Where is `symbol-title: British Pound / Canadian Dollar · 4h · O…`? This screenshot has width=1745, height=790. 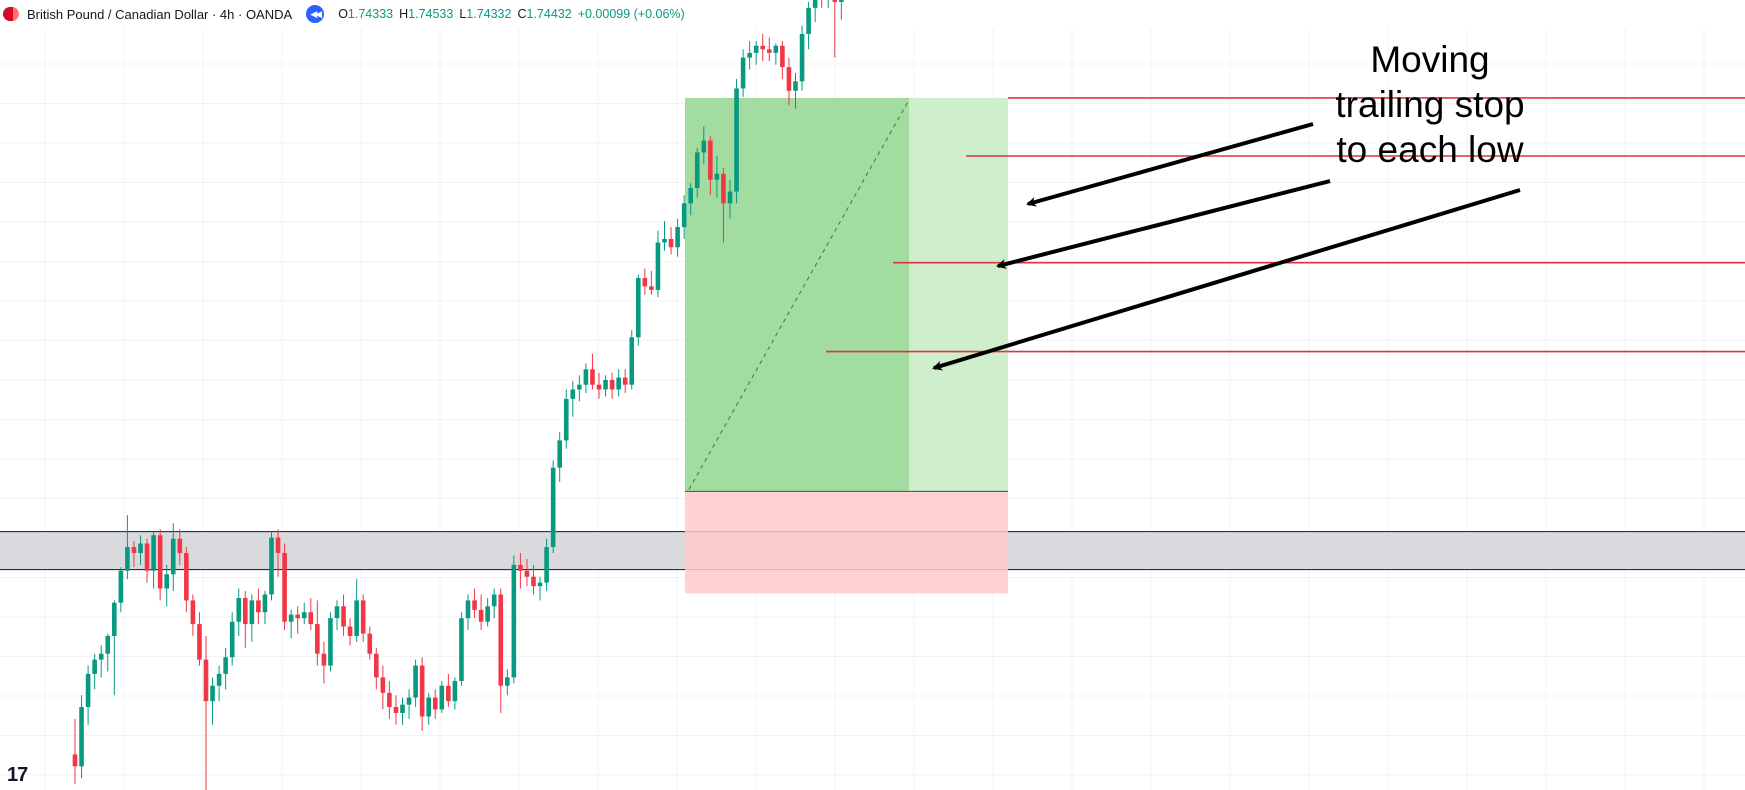
symbol-title: British Pound / Canadian Dollar · 4h · O… is located at coordinates (160, 14).